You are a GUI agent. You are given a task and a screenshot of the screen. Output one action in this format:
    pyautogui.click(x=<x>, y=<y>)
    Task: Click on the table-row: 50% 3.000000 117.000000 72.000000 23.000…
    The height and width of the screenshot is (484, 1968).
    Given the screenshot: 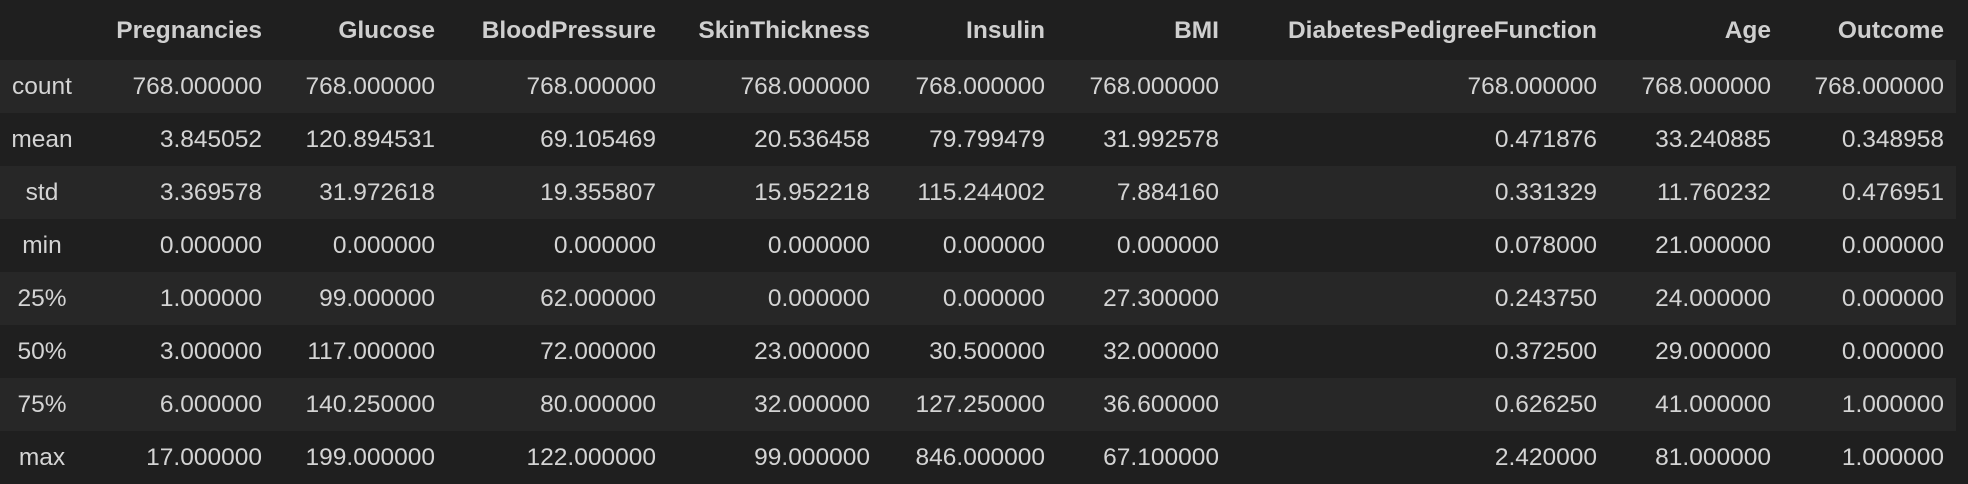 What is the action you would take?
    pyautogui.click(x=978, y=351)
    